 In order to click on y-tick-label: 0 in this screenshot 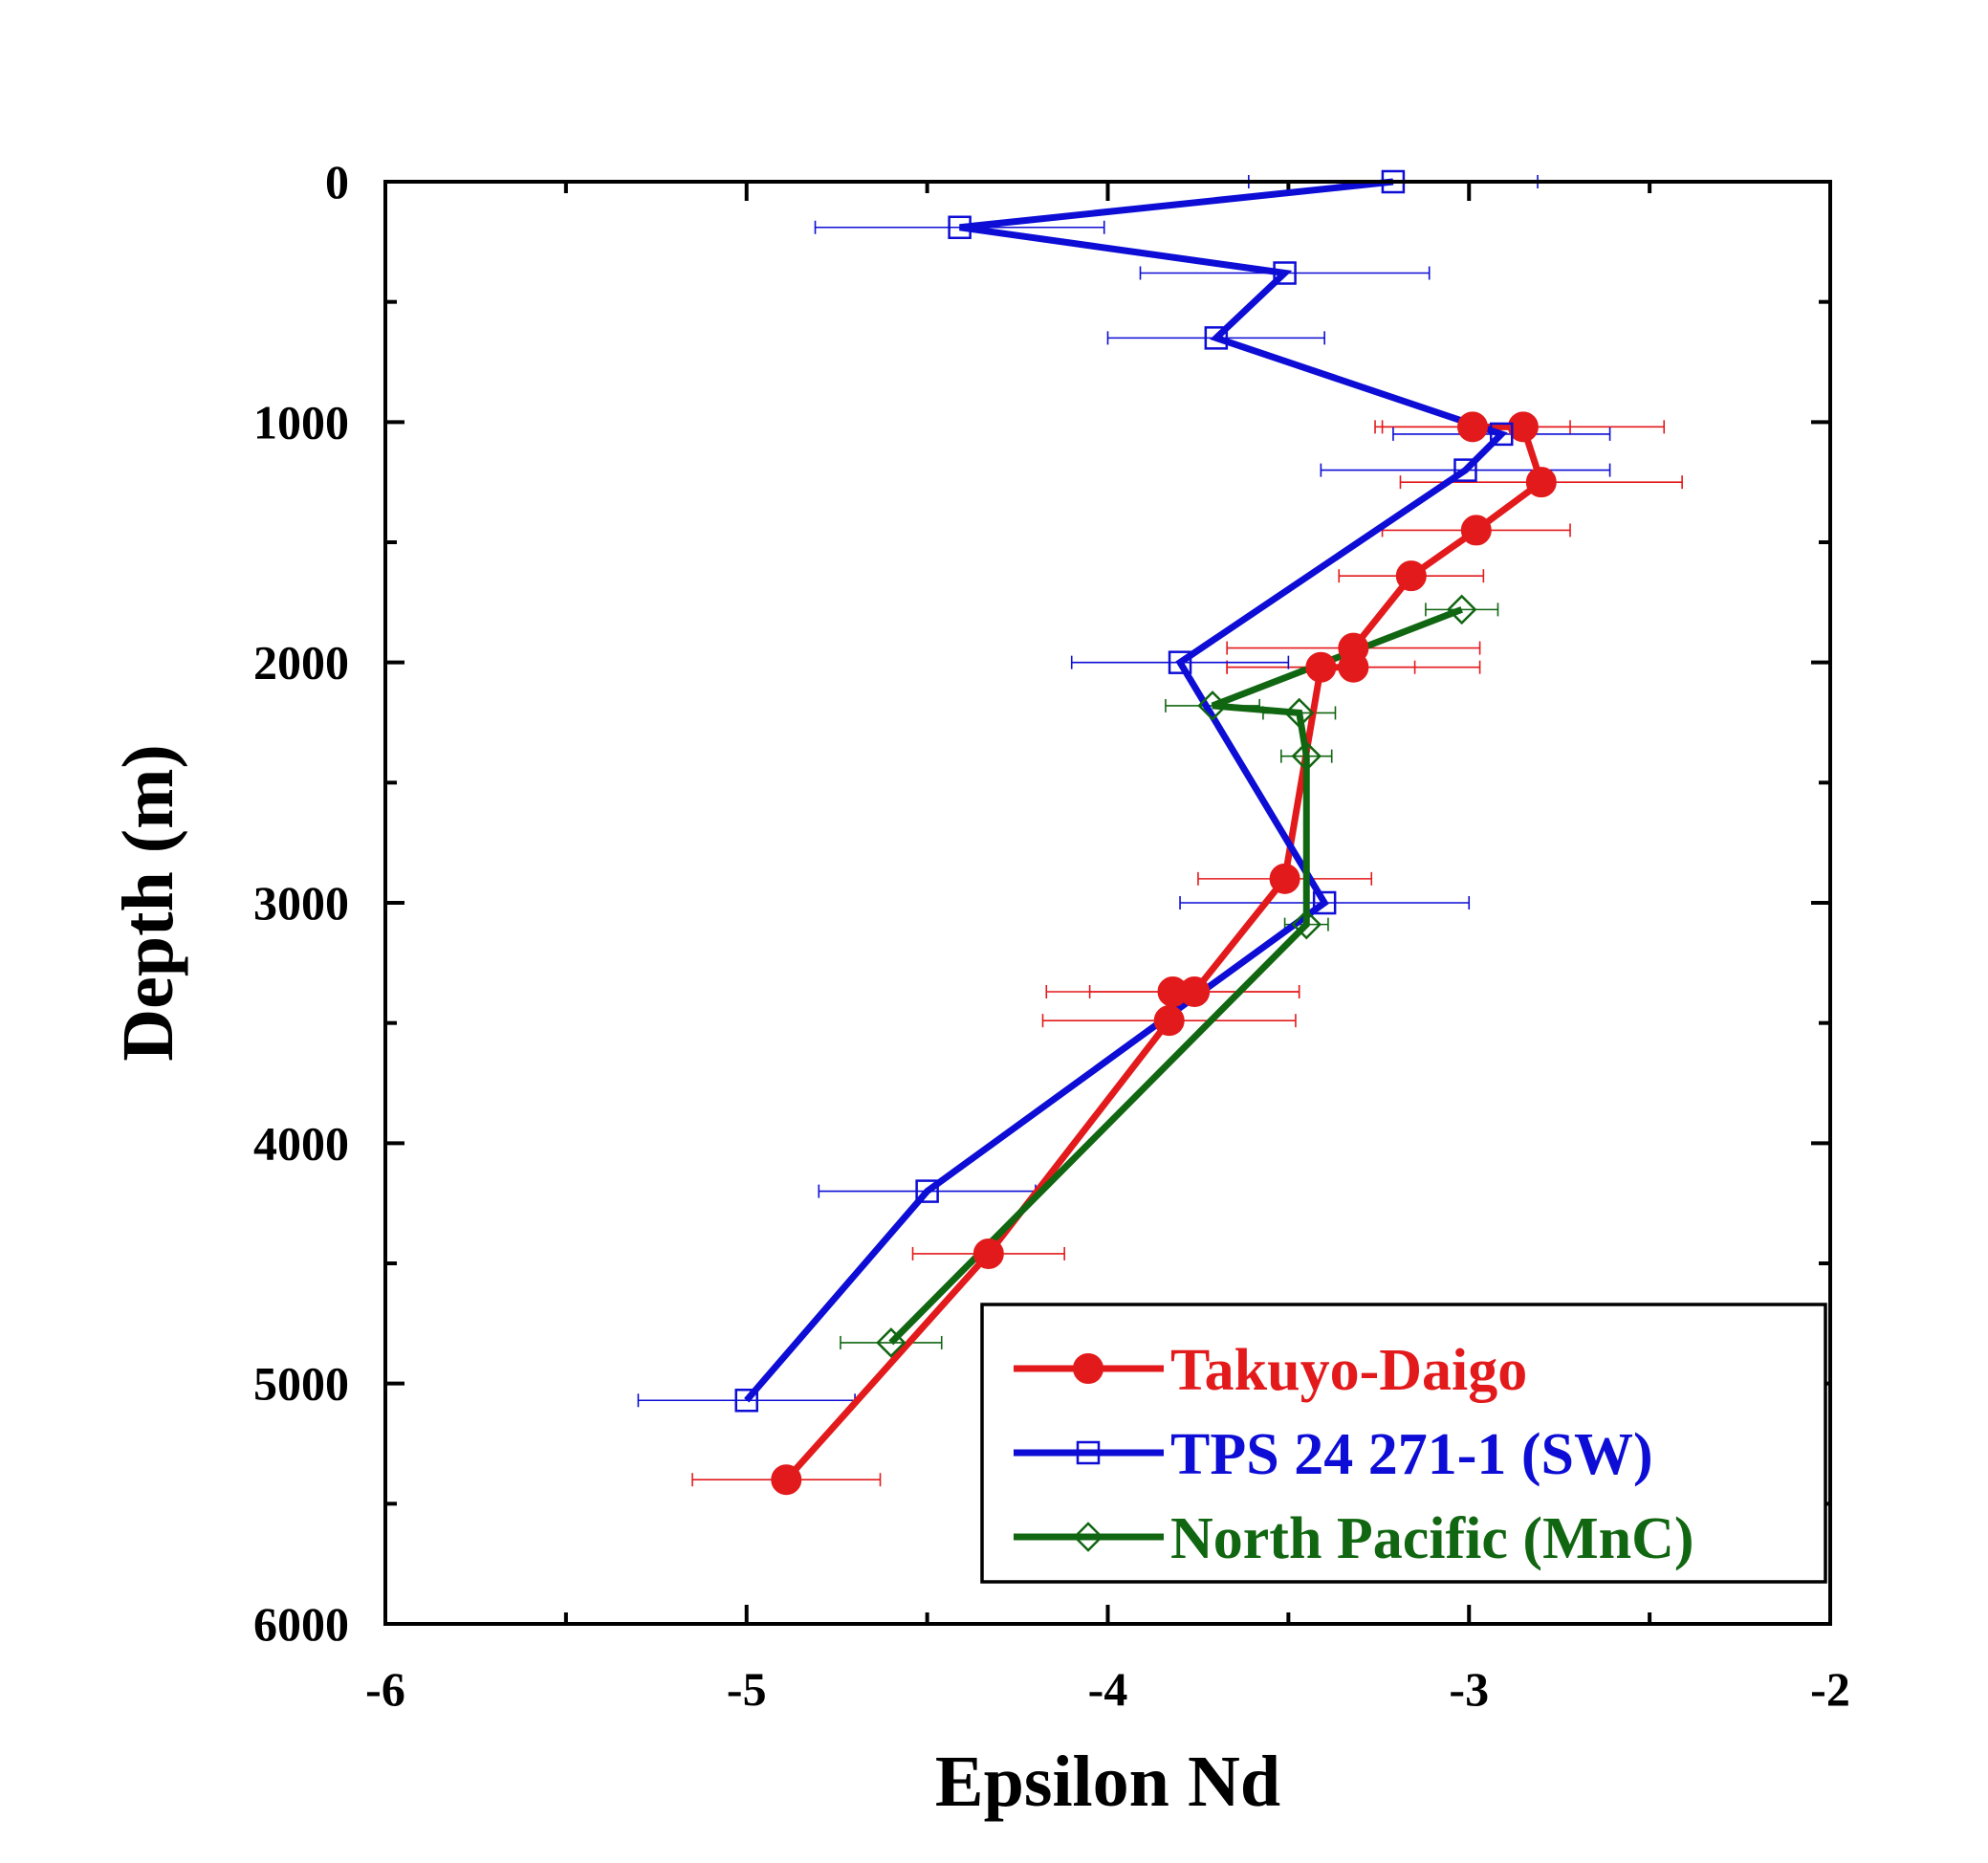, I will do `click(337, 181)`.